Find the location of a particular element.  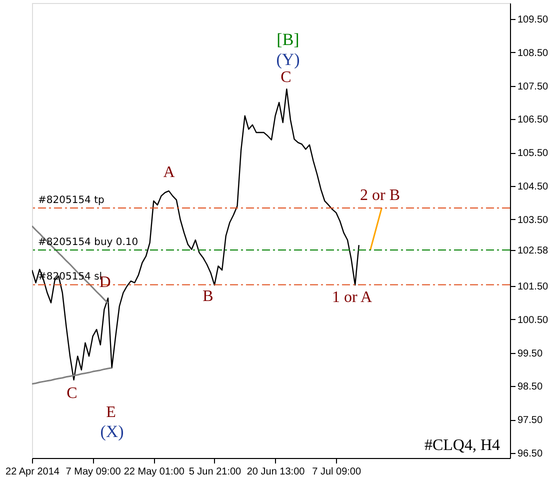

annotation: E is located at coordinates (111, 412).